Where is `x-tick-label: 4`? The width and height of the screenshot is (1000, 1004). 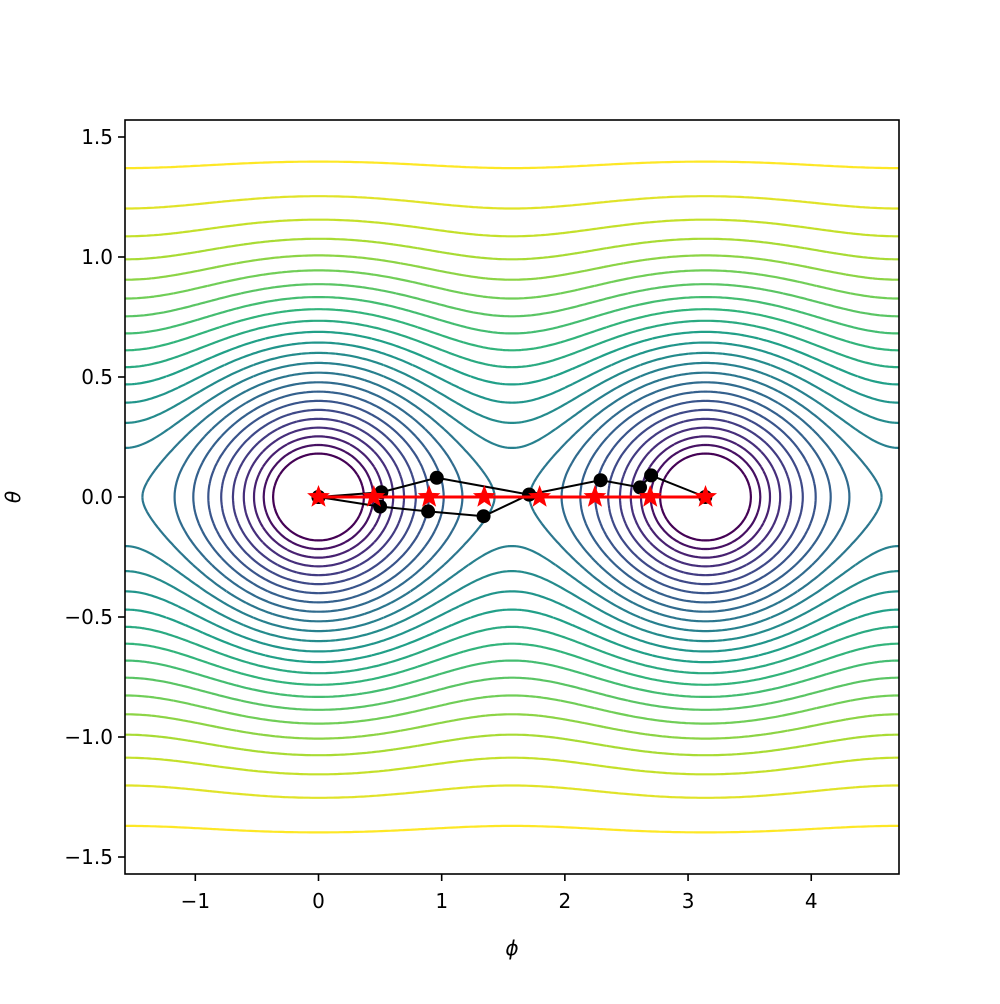
x-tick-label: 4 is located at coordinates (811, 901).